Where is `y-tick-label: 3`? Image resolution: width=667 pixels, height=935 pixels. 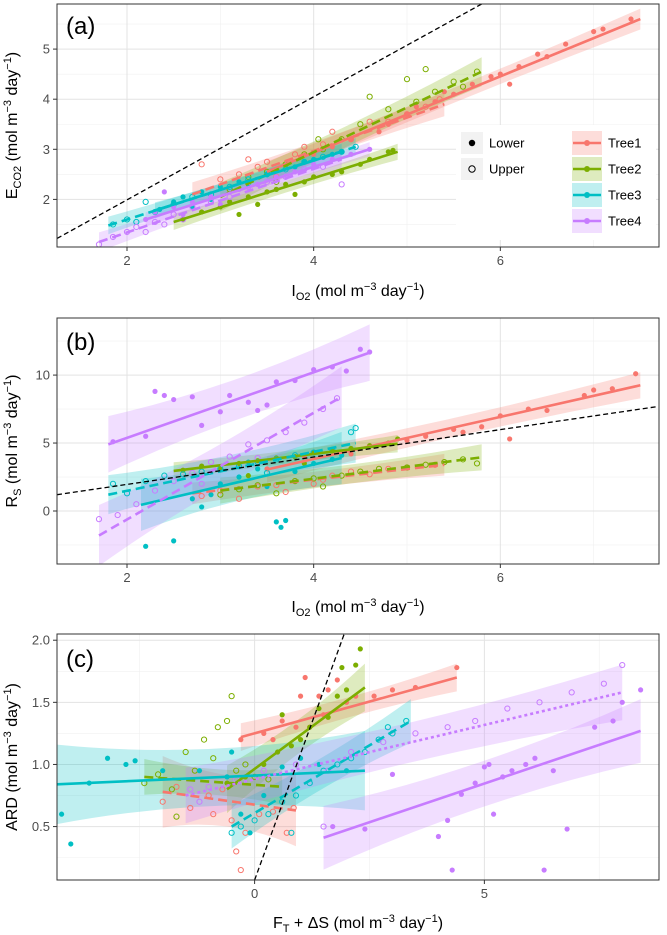 y-tick-label: 3 is located at coordinates (46, 149).